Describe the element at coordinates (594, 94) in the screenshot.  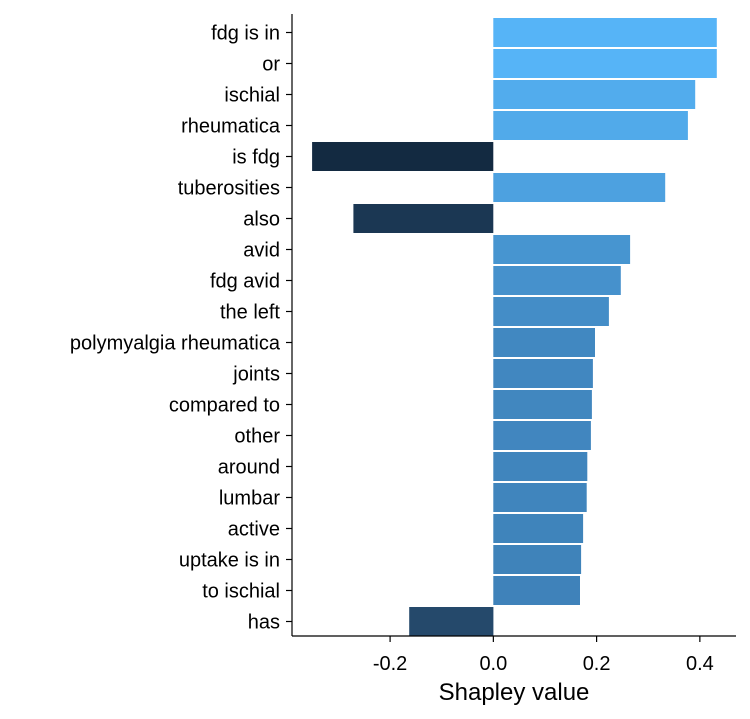
I see `bar-ischial` at that location.